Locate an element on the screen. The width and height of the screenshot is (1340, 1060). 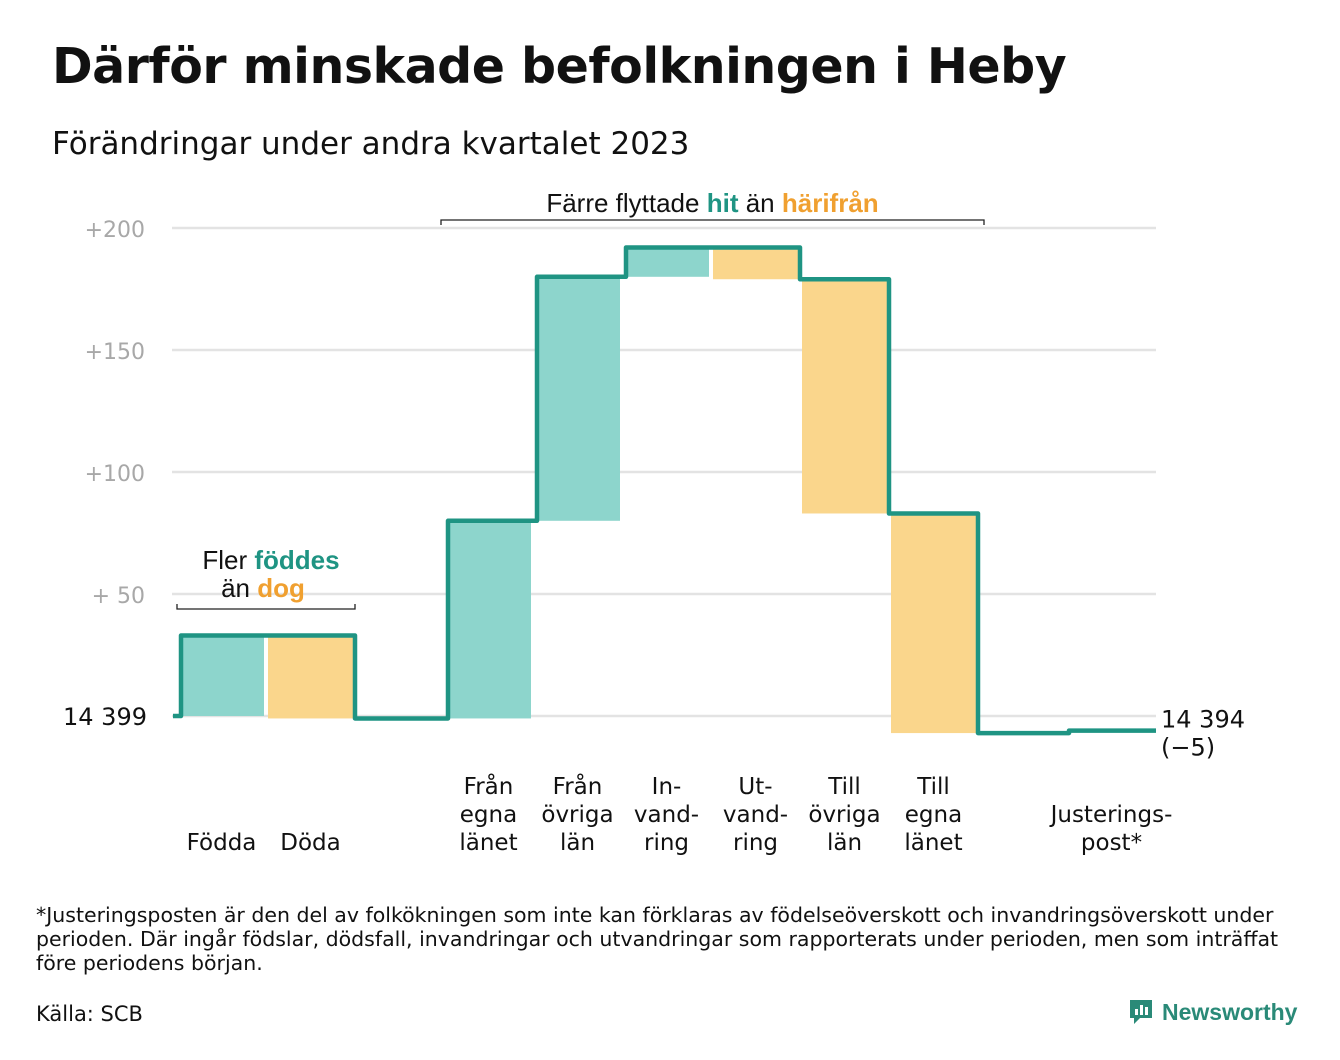
births-annotation-bold: föddes is located at coordinates (296, 560).